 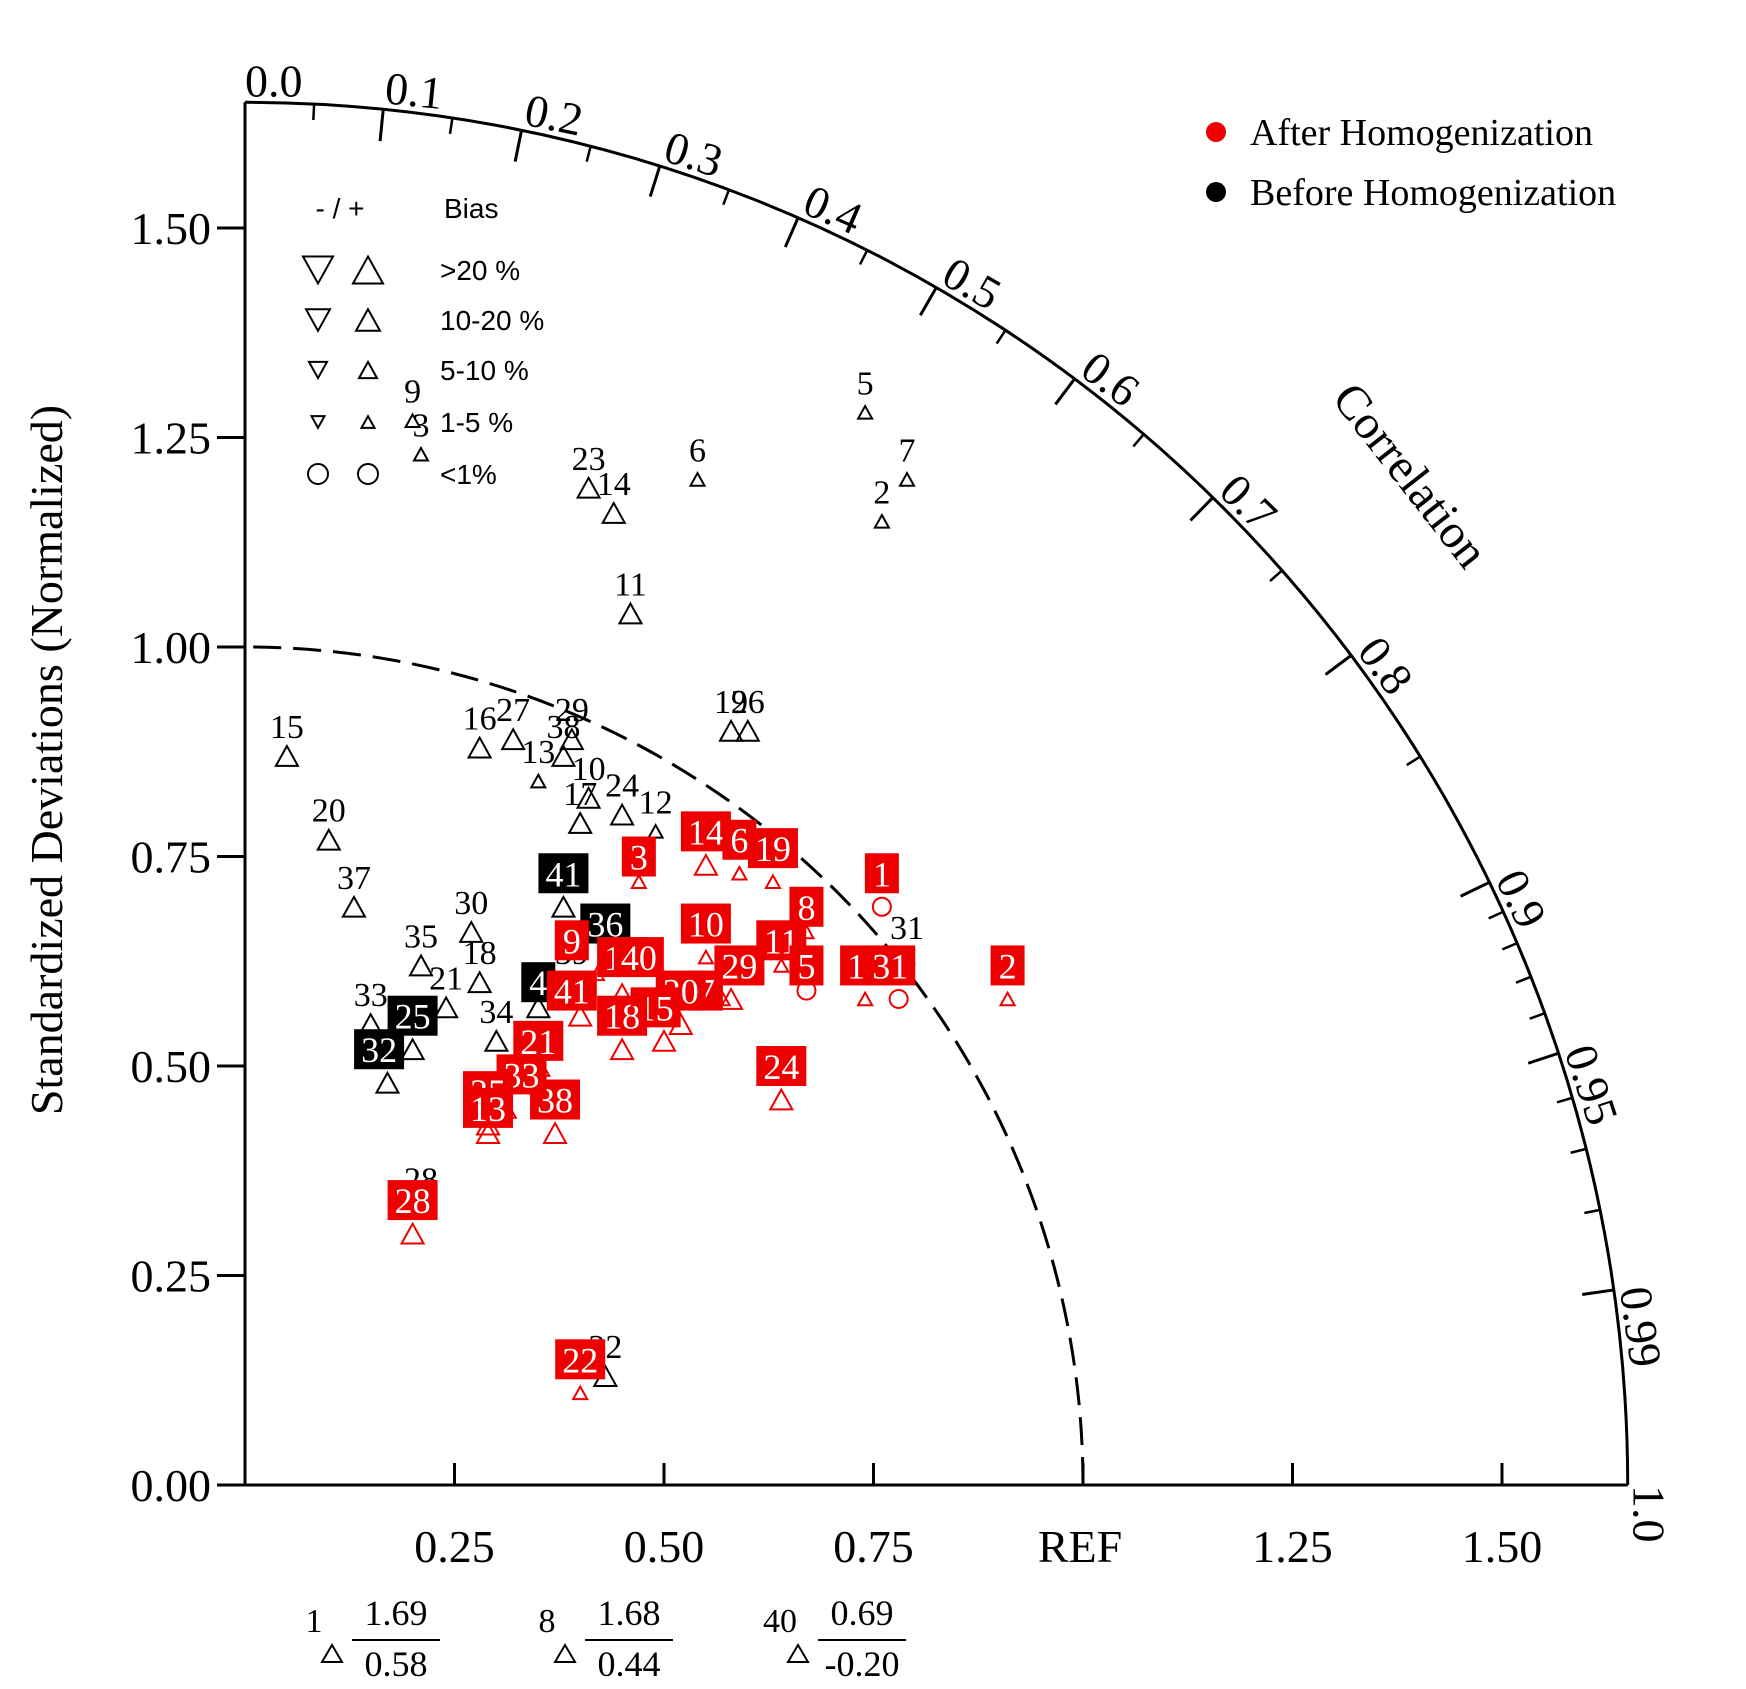 What do you see at coordinates (274, 80) in the screenshot?
I see `correlation-tick-label: 0.0` at bounding box center [274, 80].